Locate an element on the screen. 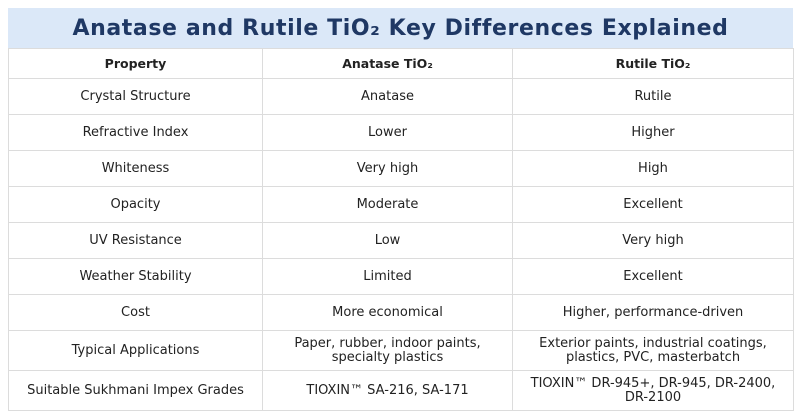 The width and height of the screenshot is (800, 419). table-cell: Cost is located at coordinates (135, 312).